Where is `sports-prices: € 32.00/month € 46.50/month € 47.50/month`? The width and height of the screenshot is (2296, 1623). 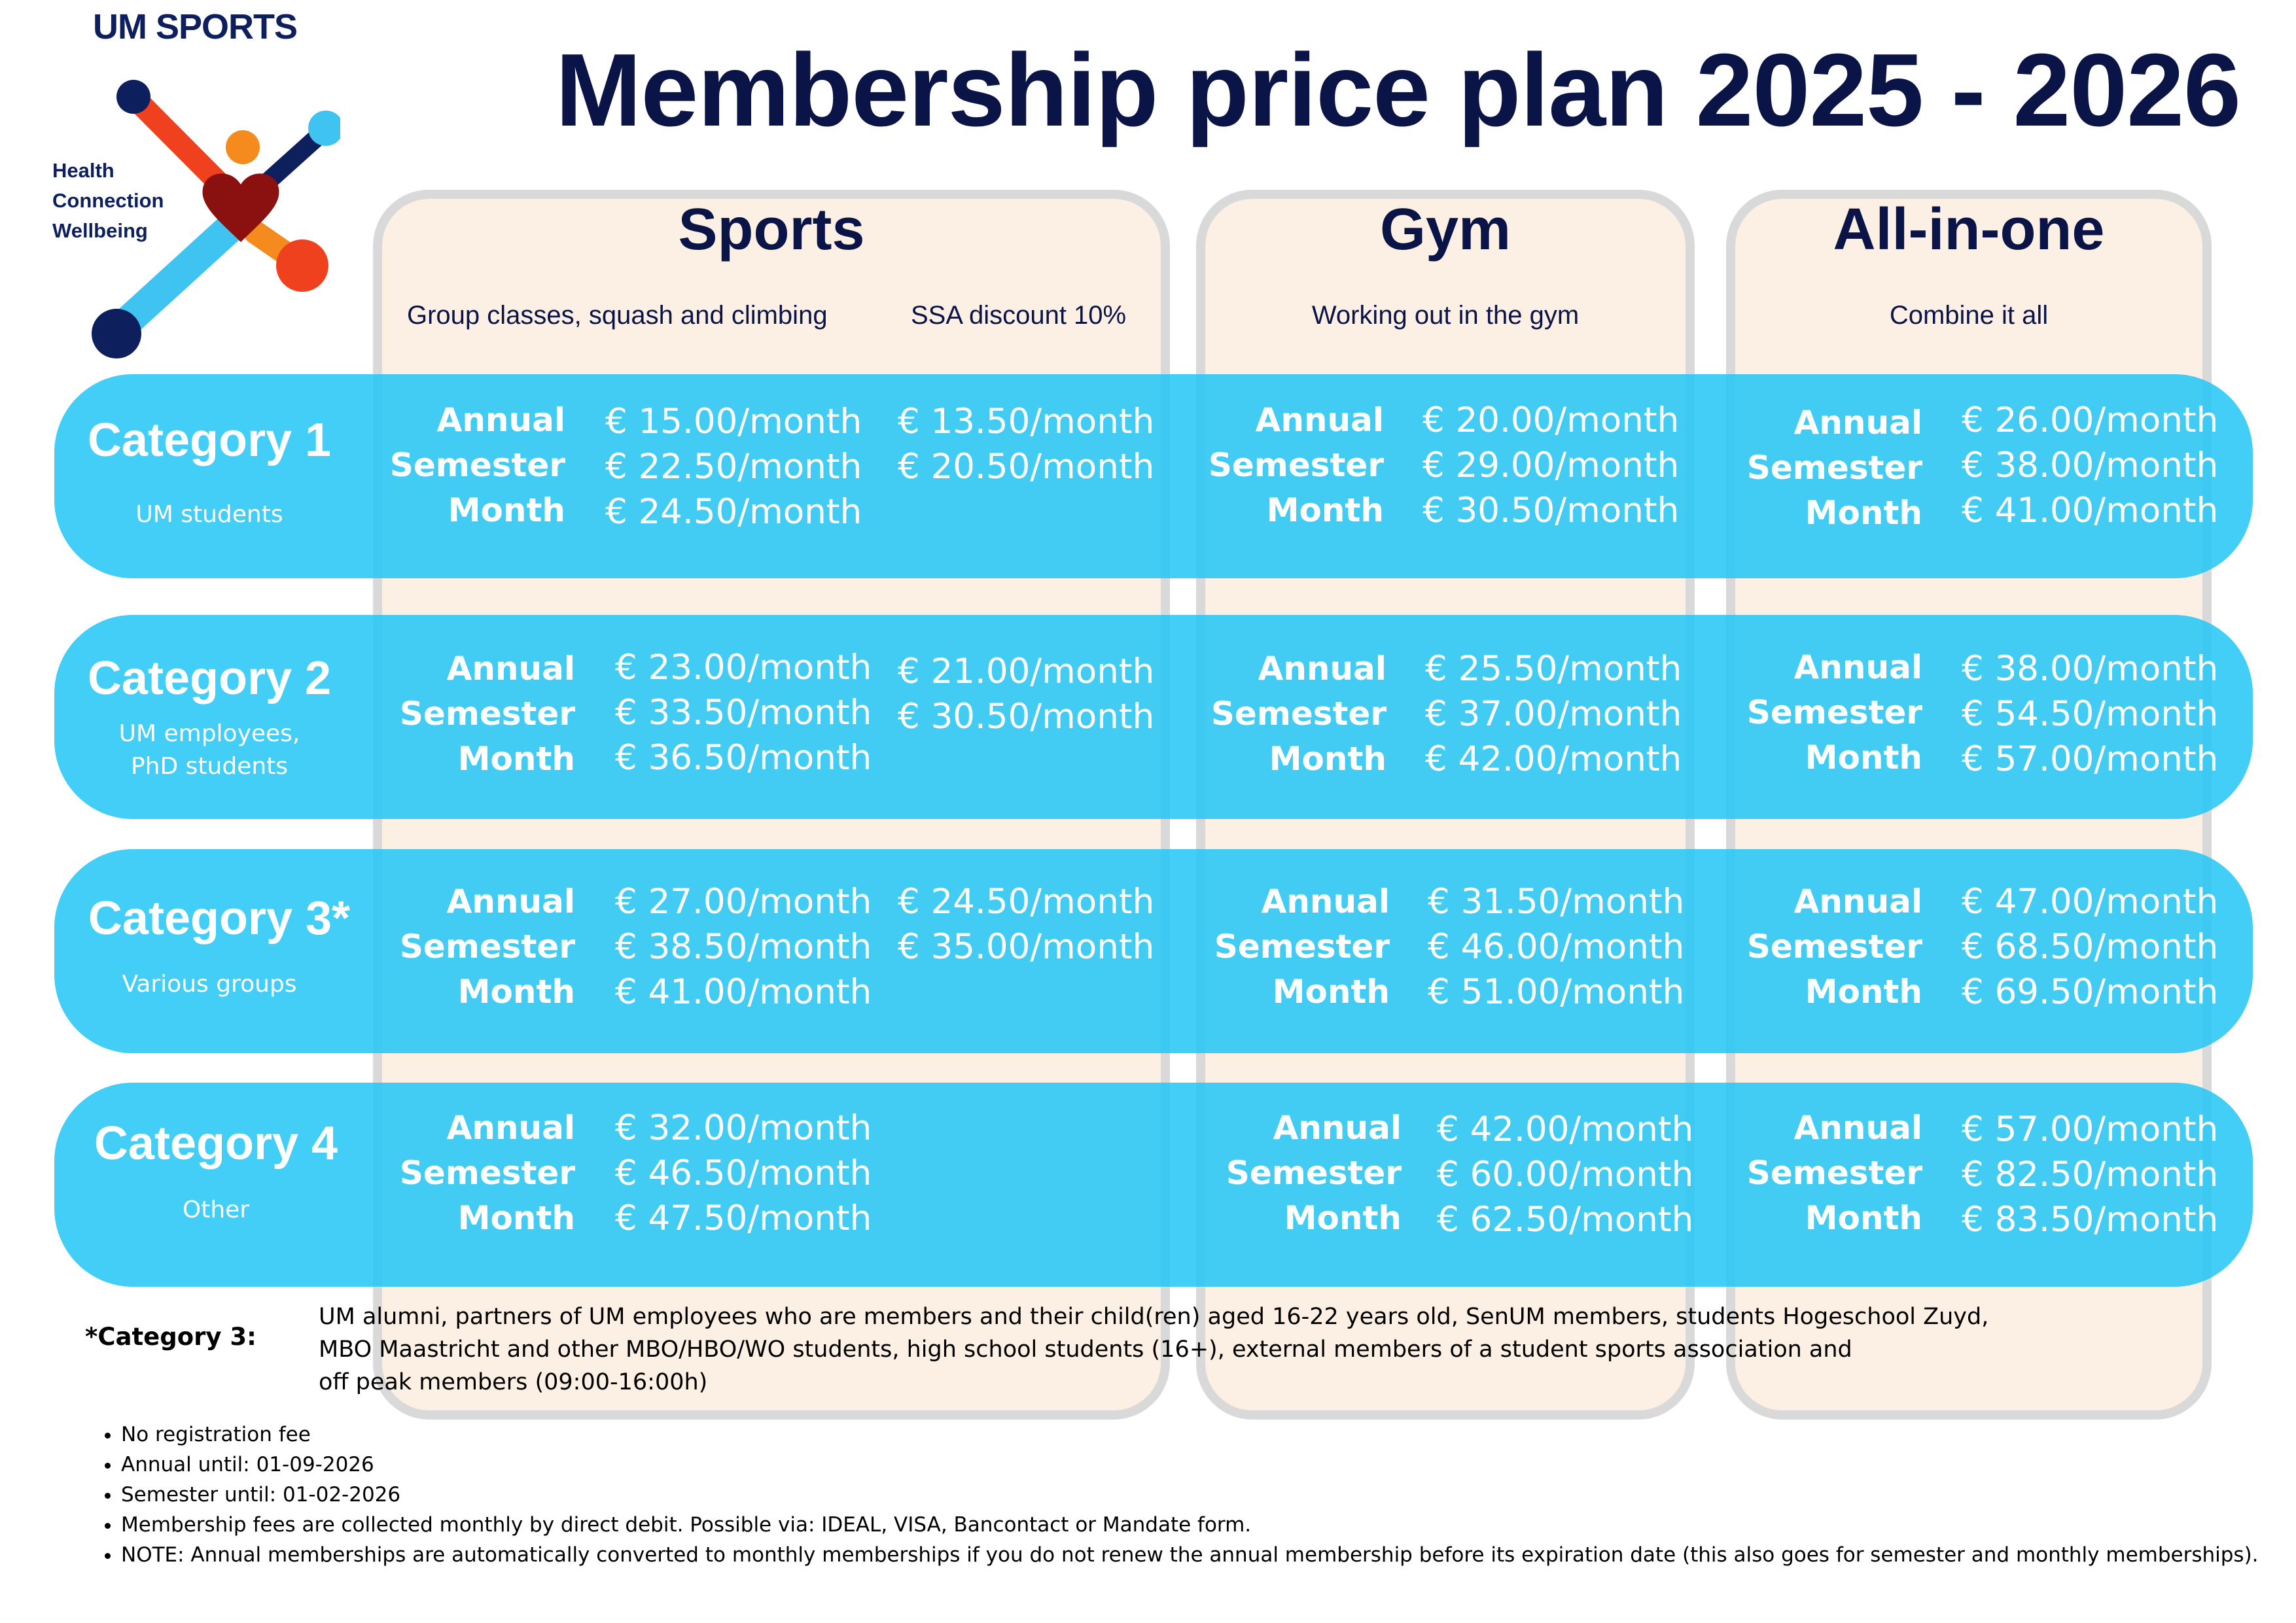
sports-prices: € 32.00/month € 46.50/month € 47.50/month is located at coordinates (743, 1173).